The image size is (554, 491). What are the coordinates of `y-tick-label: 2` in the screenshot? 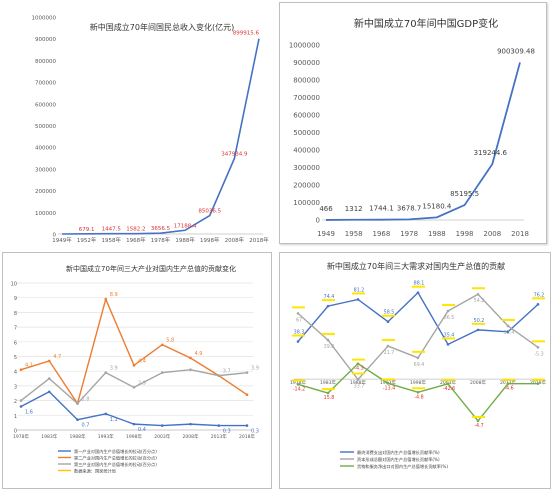 It's located at (15, 402).